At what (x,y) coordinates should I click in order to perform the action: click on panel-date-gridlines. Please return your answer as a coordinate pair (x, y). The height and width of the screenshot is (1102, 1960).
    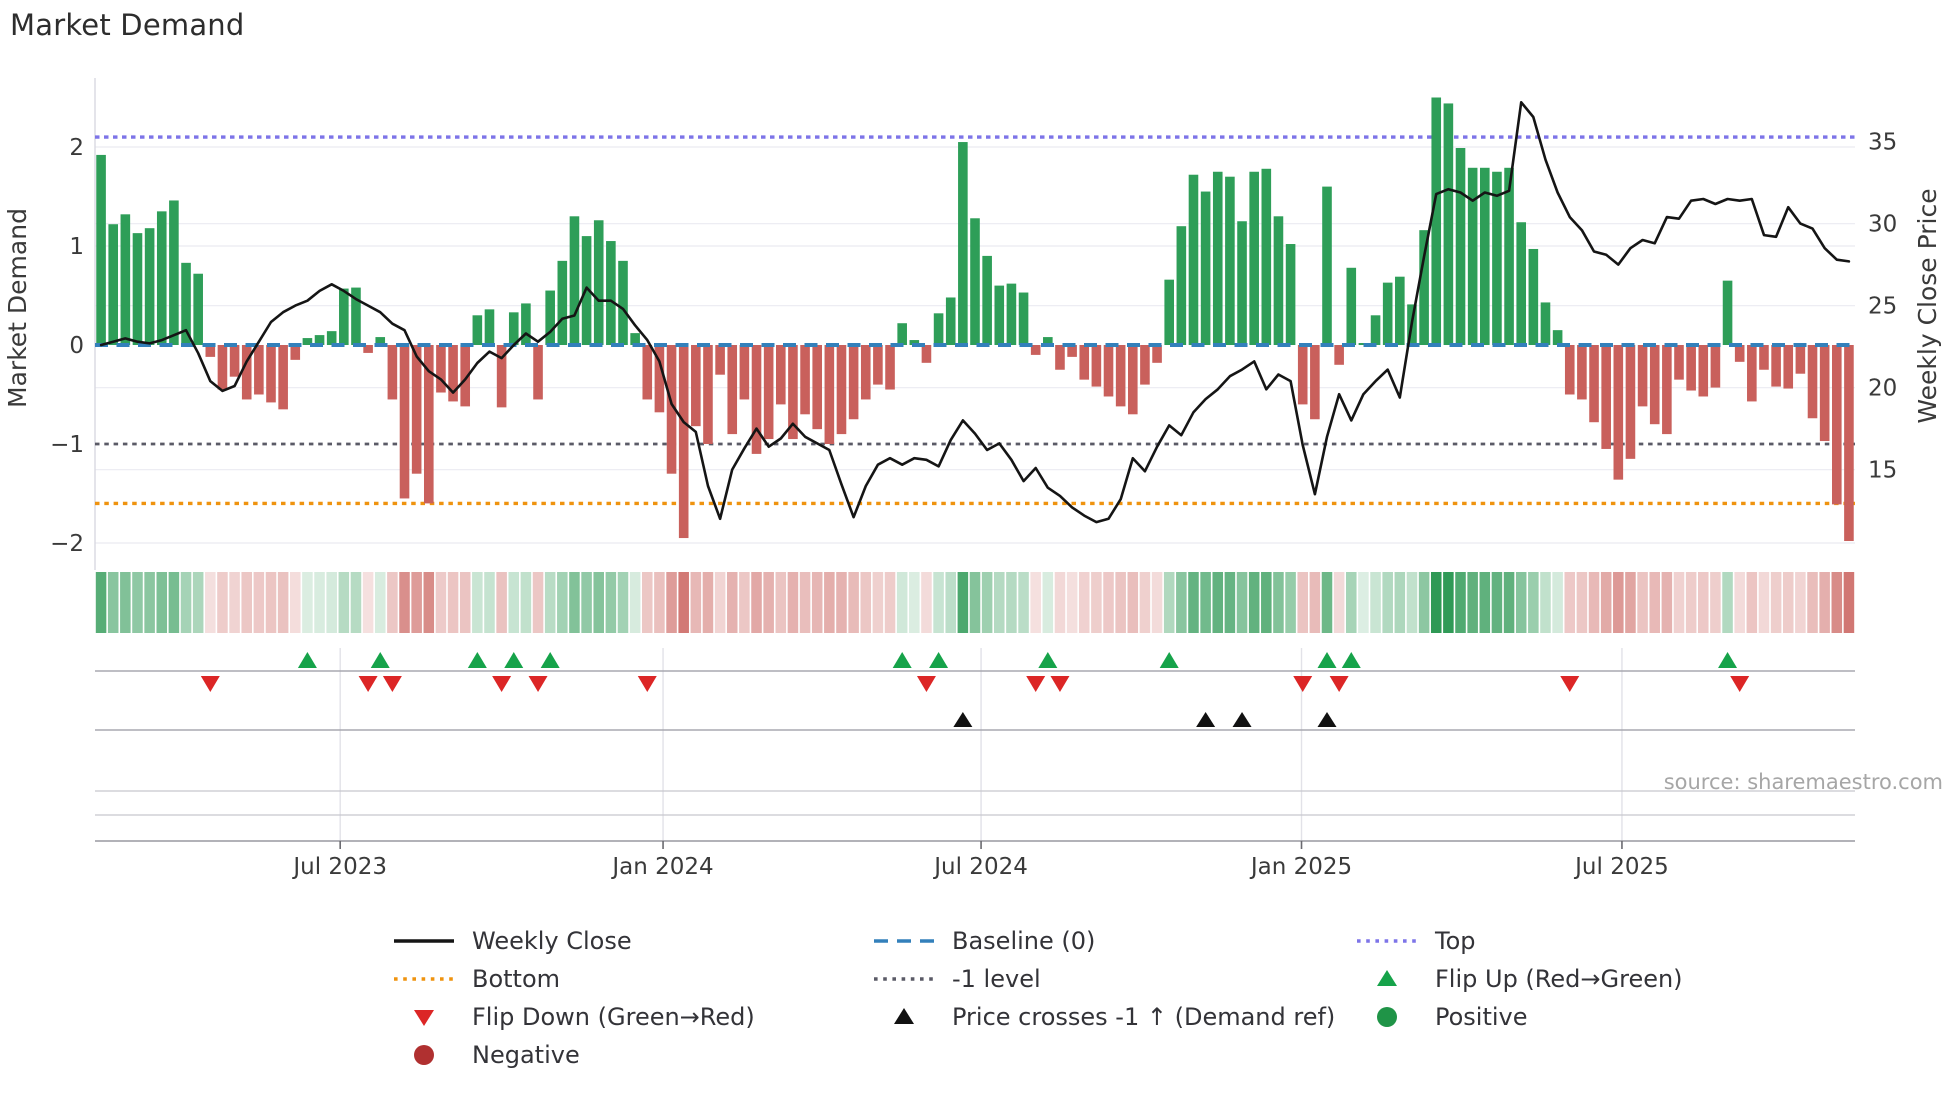
    Looking at the image, I should click on (981, 744).